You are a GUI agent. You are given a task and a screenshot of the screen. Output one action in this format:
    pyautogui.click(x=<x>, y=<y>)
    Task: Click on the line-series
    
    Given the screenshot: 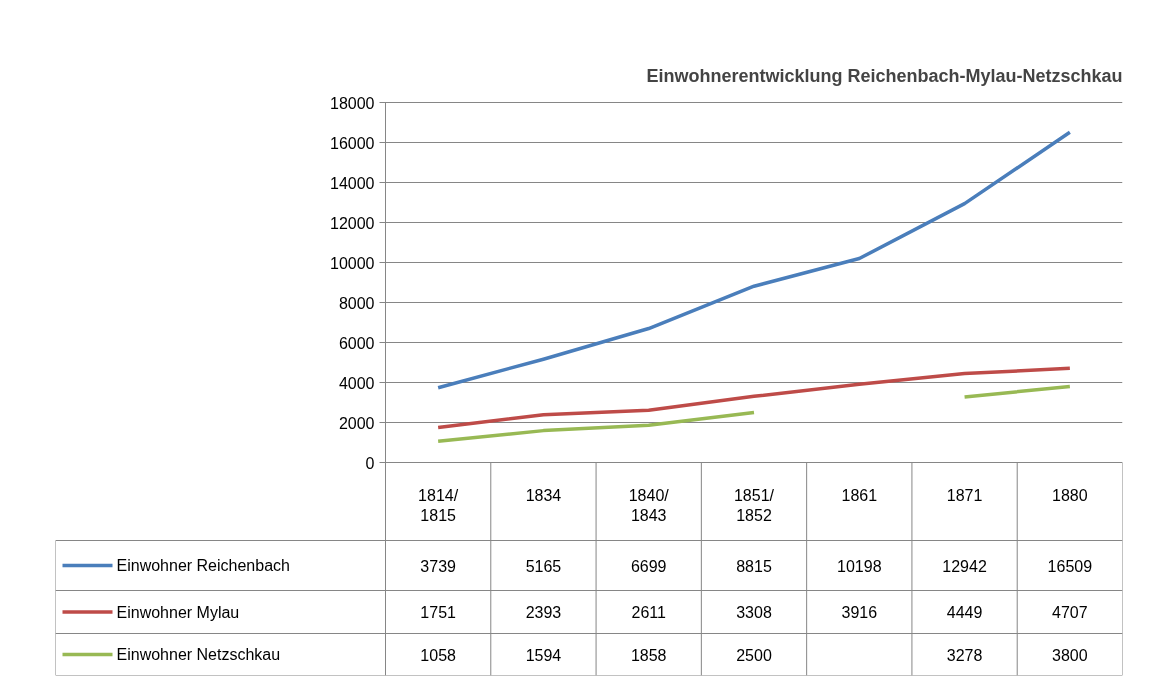 What is the action you would take?
    pyautogui.click(x=754, y=398)
    